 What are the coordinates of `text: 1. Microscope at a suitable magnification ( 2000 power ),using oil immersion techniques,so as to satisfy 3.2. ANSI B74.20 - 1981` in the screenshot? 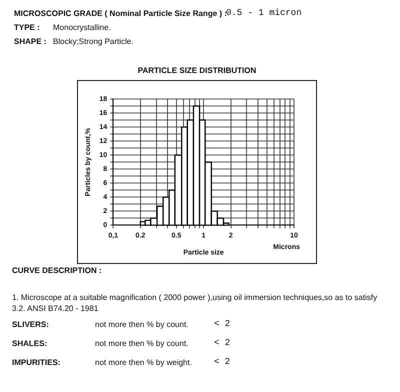 It's located at (195, 303).